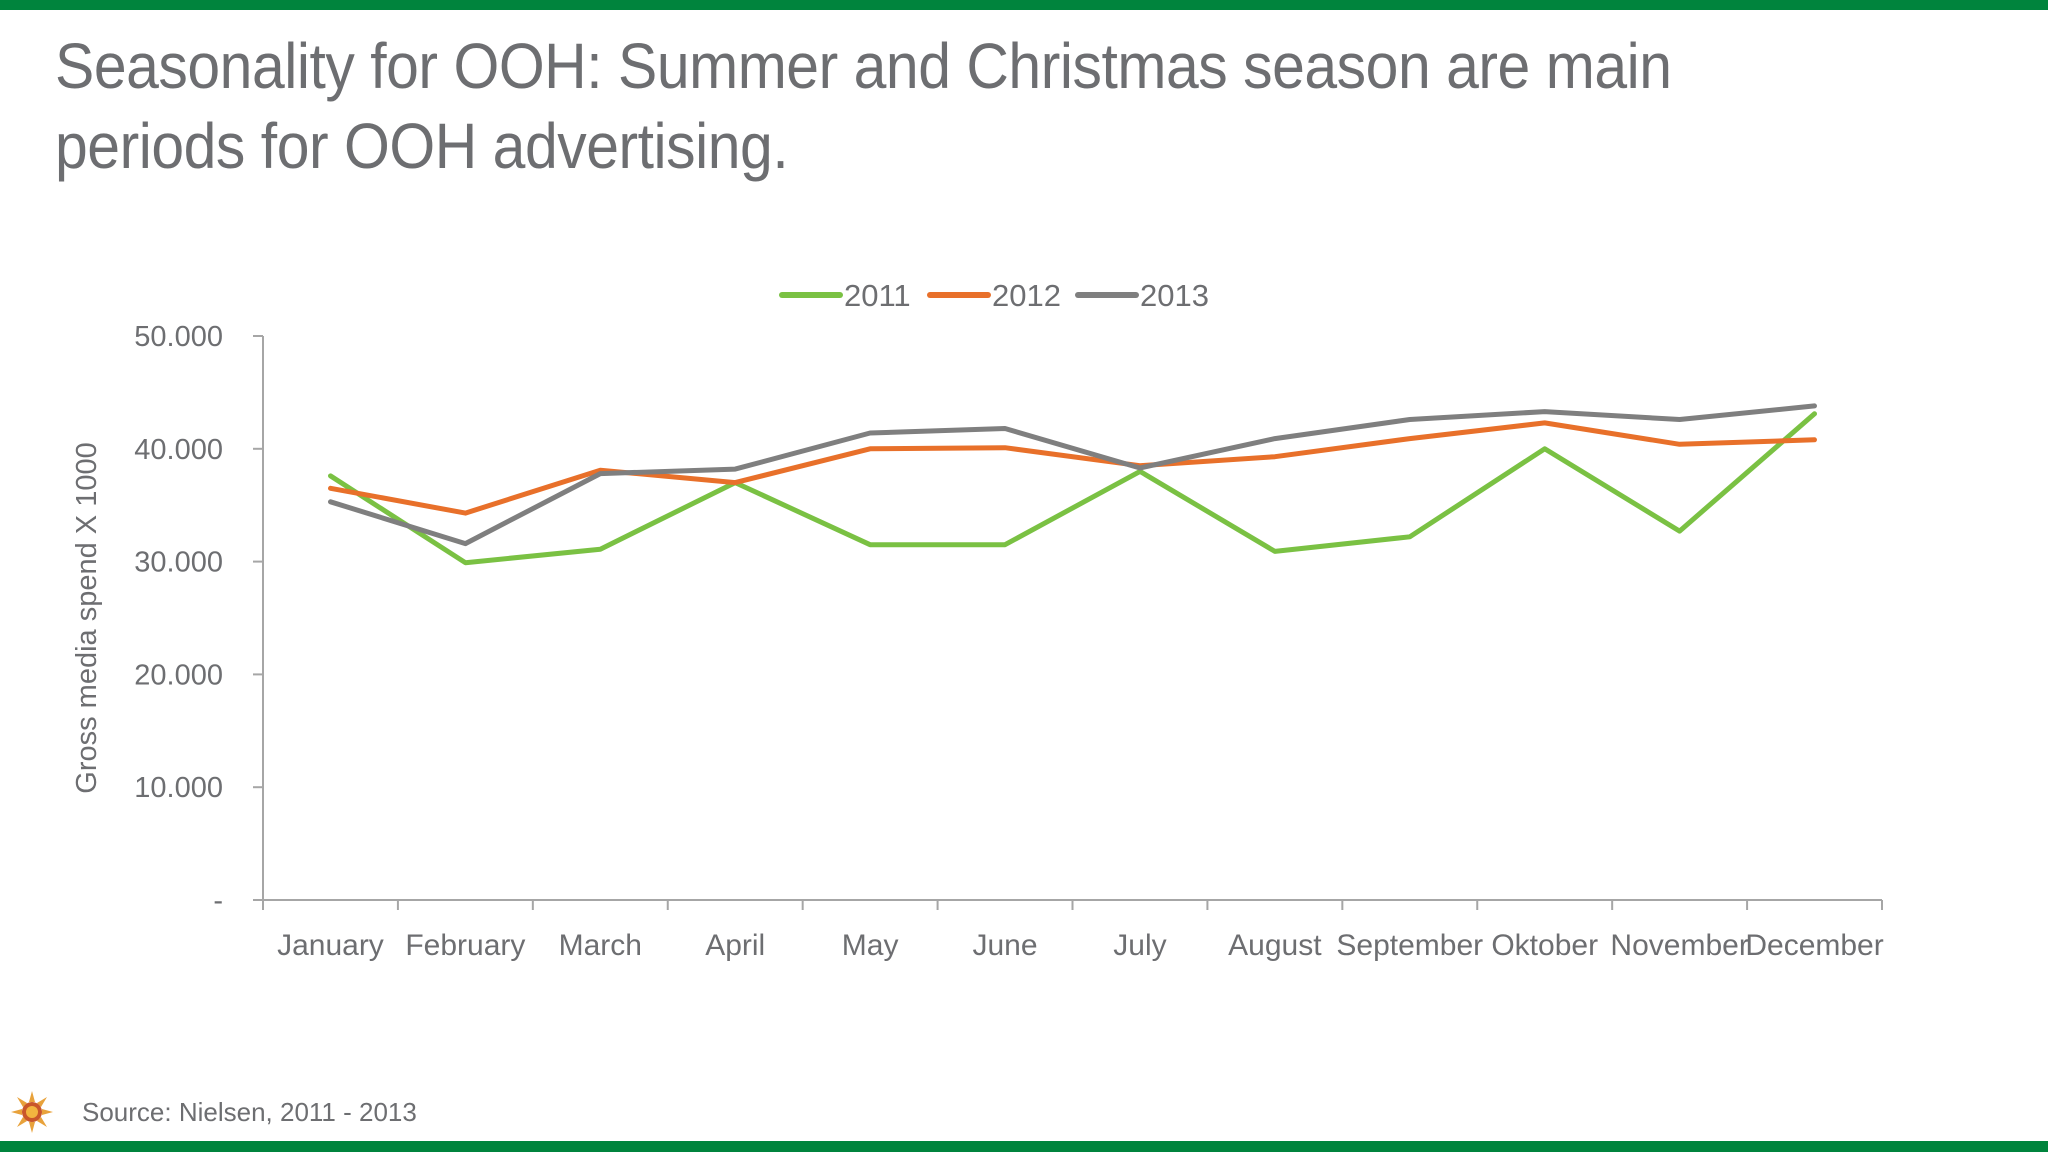 Image resolution: width=2048 pixels, height=1152 pixels. I want to click on series-line-2011, so click(1072, 488).